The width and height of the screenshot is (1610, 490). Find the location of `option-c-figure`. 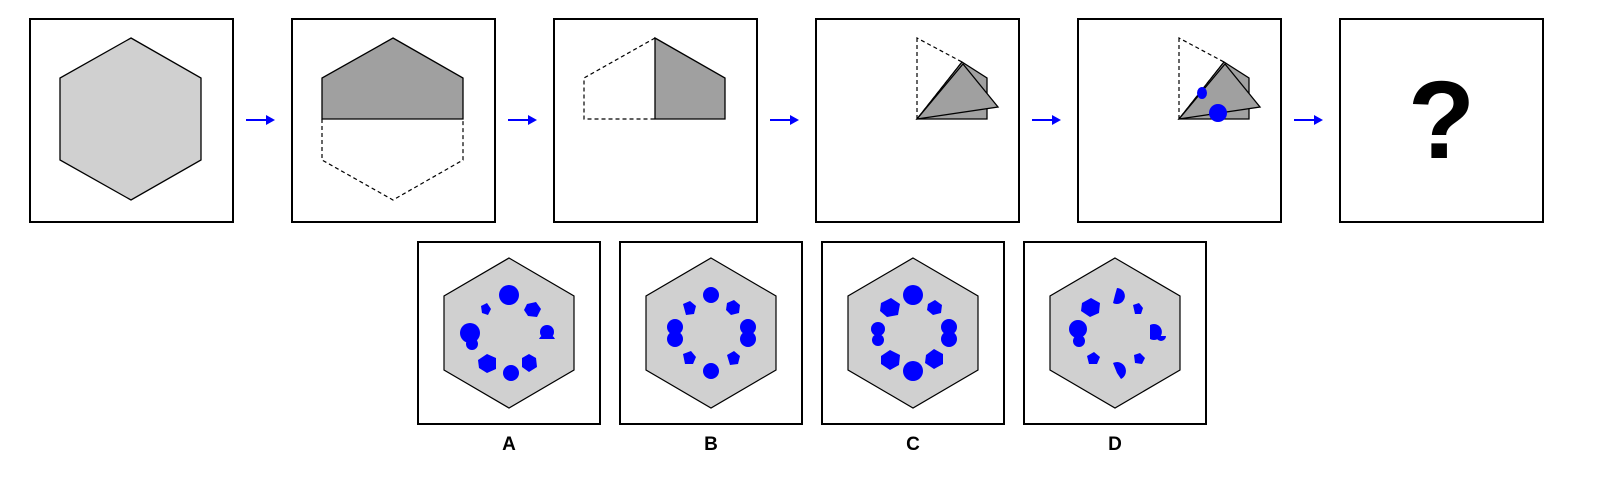

option-c-figure is located at coordinates (913, 333).